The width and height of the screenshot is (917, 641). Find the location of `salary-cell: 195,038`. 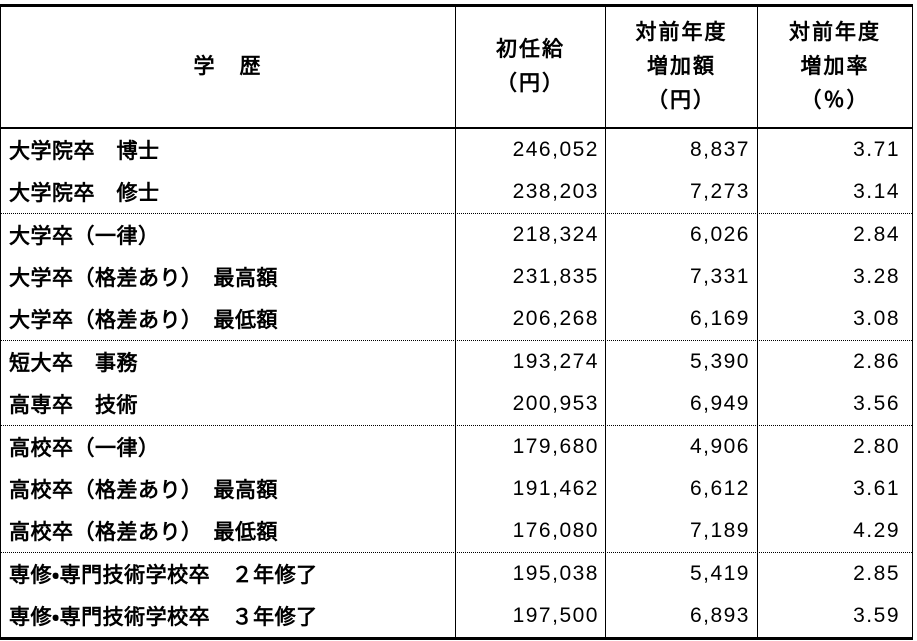

salary-cell: 195,038 is located at coordinates (530, 574).